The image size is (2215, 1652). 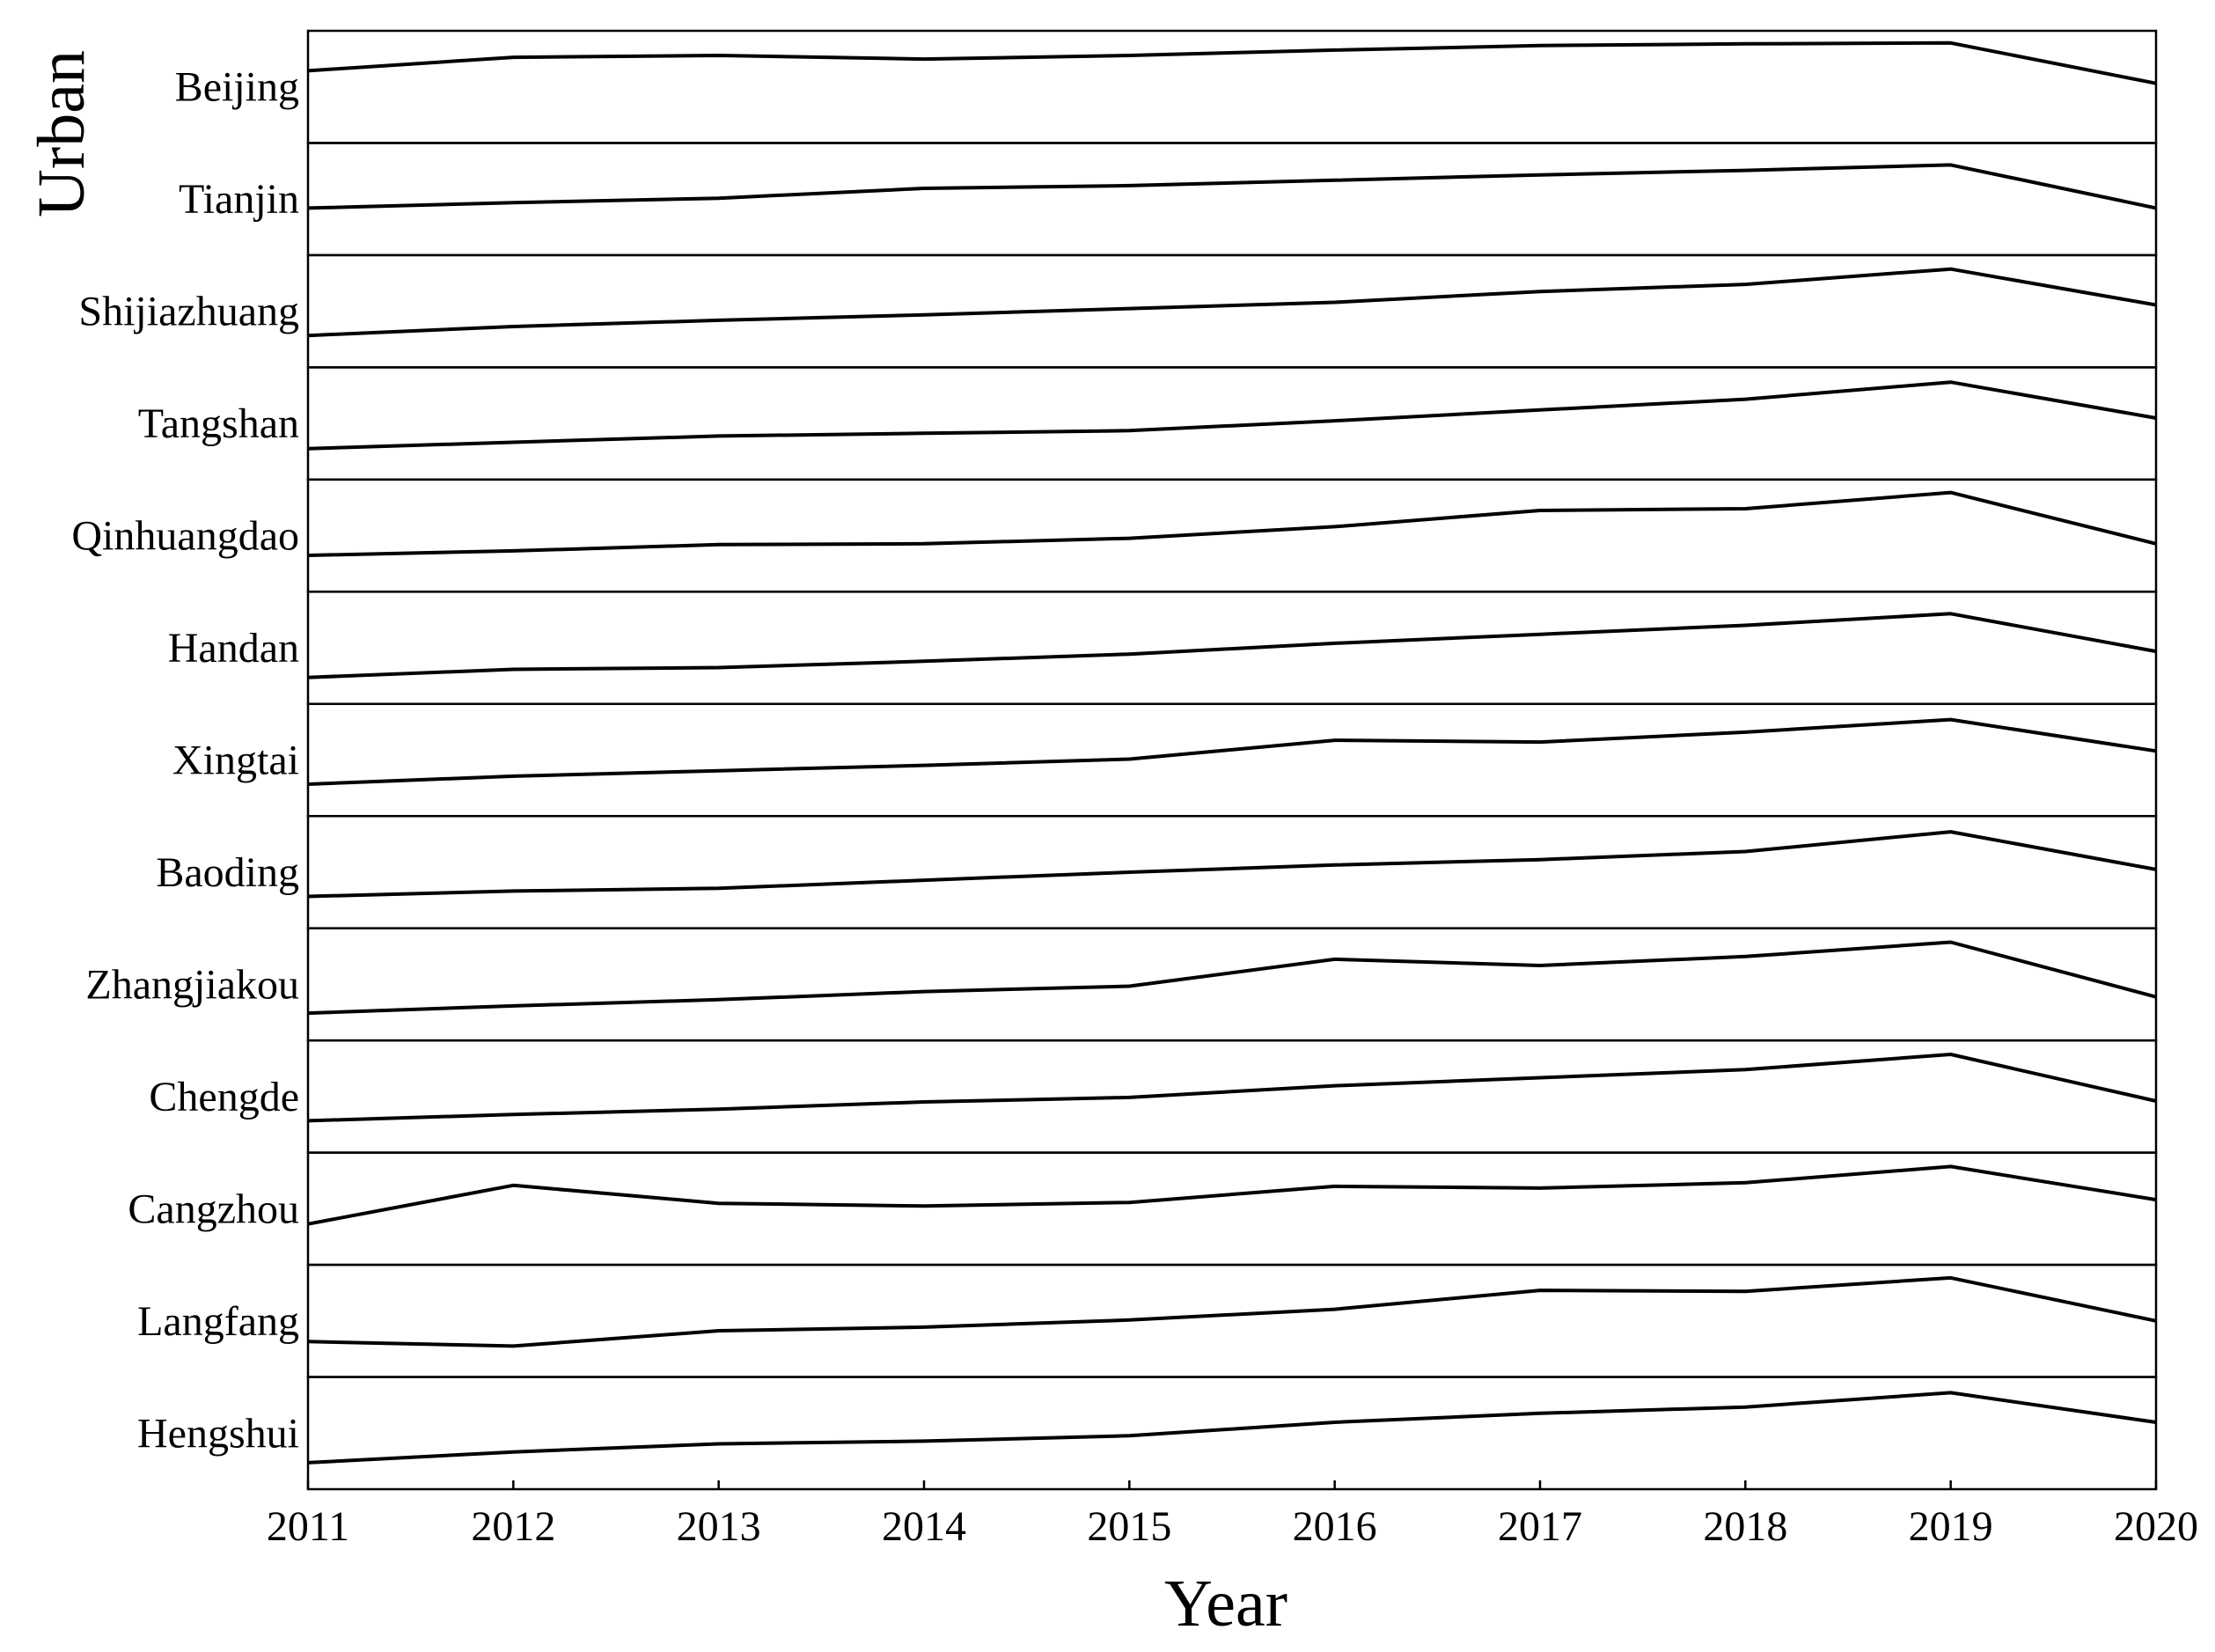 I want to click on x-tick-label: 2011, so click(x=308, y=1526).